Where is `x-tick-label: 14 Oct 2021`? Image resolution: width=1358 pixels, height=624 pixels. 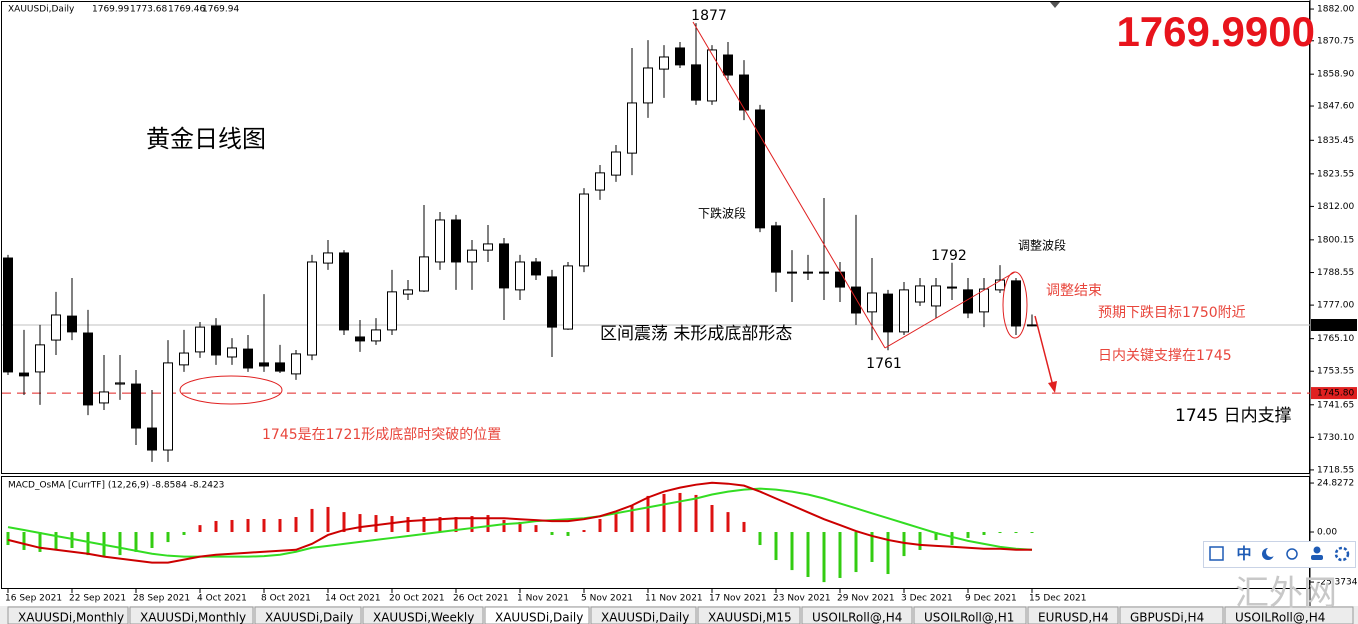
x-tick-label: 14 Oct 2021 is located at coordinates (353, 599).